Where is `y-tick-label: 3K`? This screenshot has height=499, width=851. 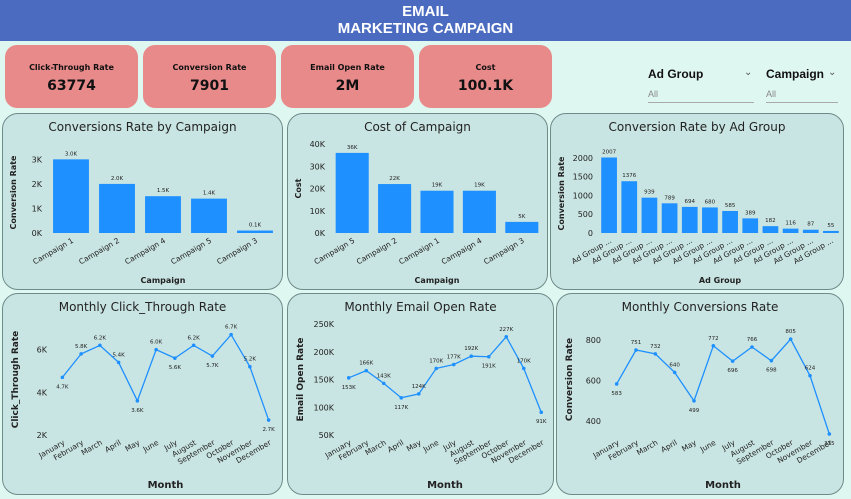 y-tick-label: 3K is located at coordinates (37, 159).